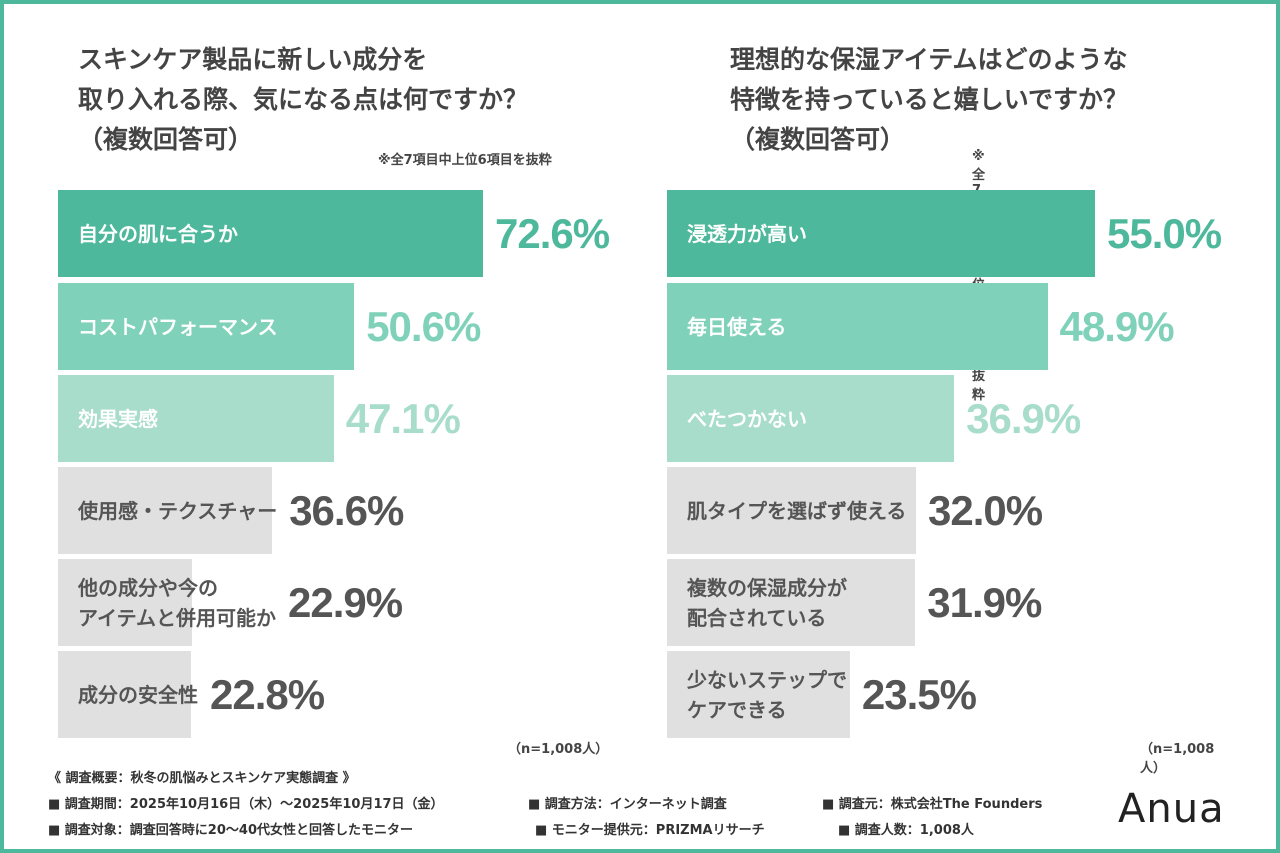  Describe the element at coordinates (932, 804) in the screenshot. I see `survey-source: ■ 調査元：株式会社The Founders` at that location.